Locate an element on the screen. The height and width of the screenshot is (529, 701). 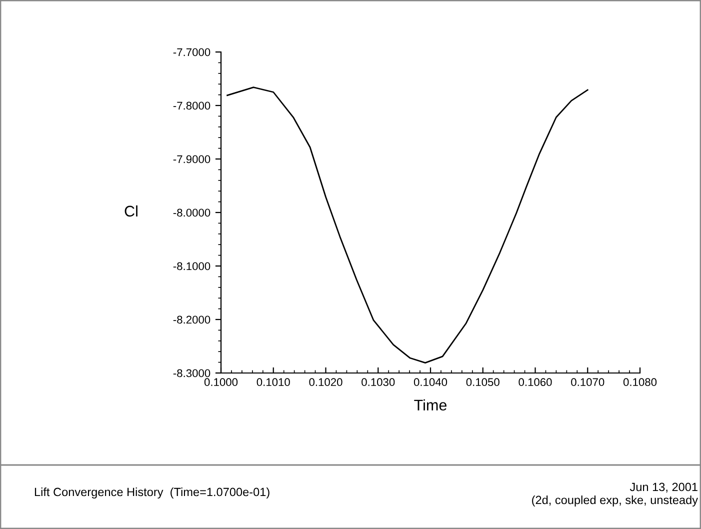
text: (2d, coupled exp, ske, unsteady is located at coordinates (615, 501).